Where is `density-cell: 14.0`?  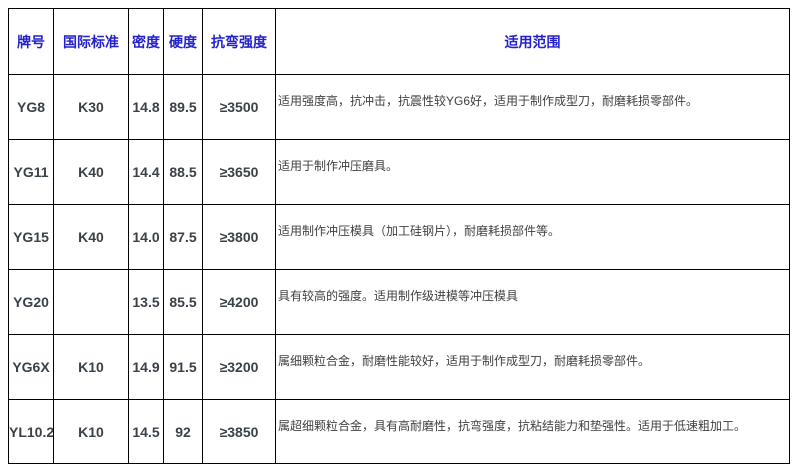
density-cell: 14.0 is located at coordinates (146, 237).